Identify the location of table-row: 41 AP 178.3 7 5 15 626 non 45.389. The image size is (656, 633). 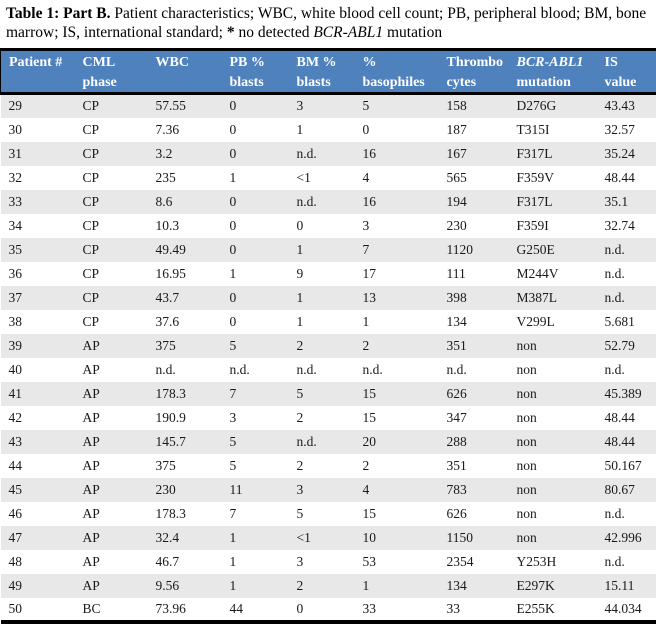
(328, 393).